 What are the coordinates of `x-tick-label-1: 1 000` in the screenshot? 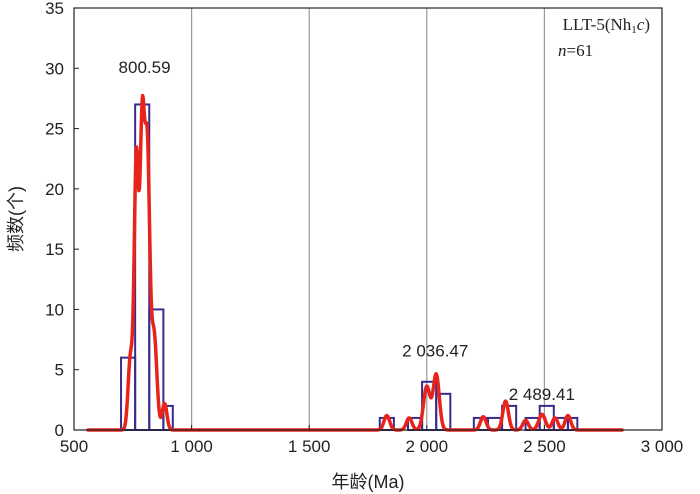 It's located at (191, 446).